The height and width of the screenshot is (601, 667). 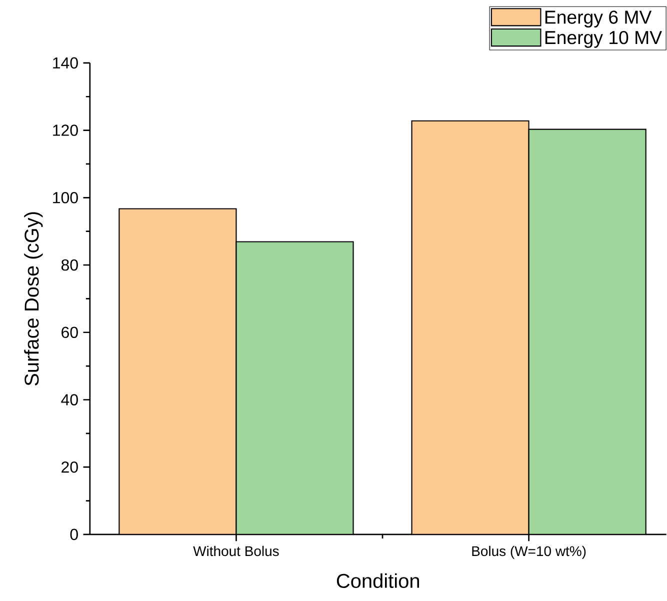 What do you see at coordinates (69, 264) in the screenshot?
I see `y-tick-label: 80` at bounding box center [69, 264].